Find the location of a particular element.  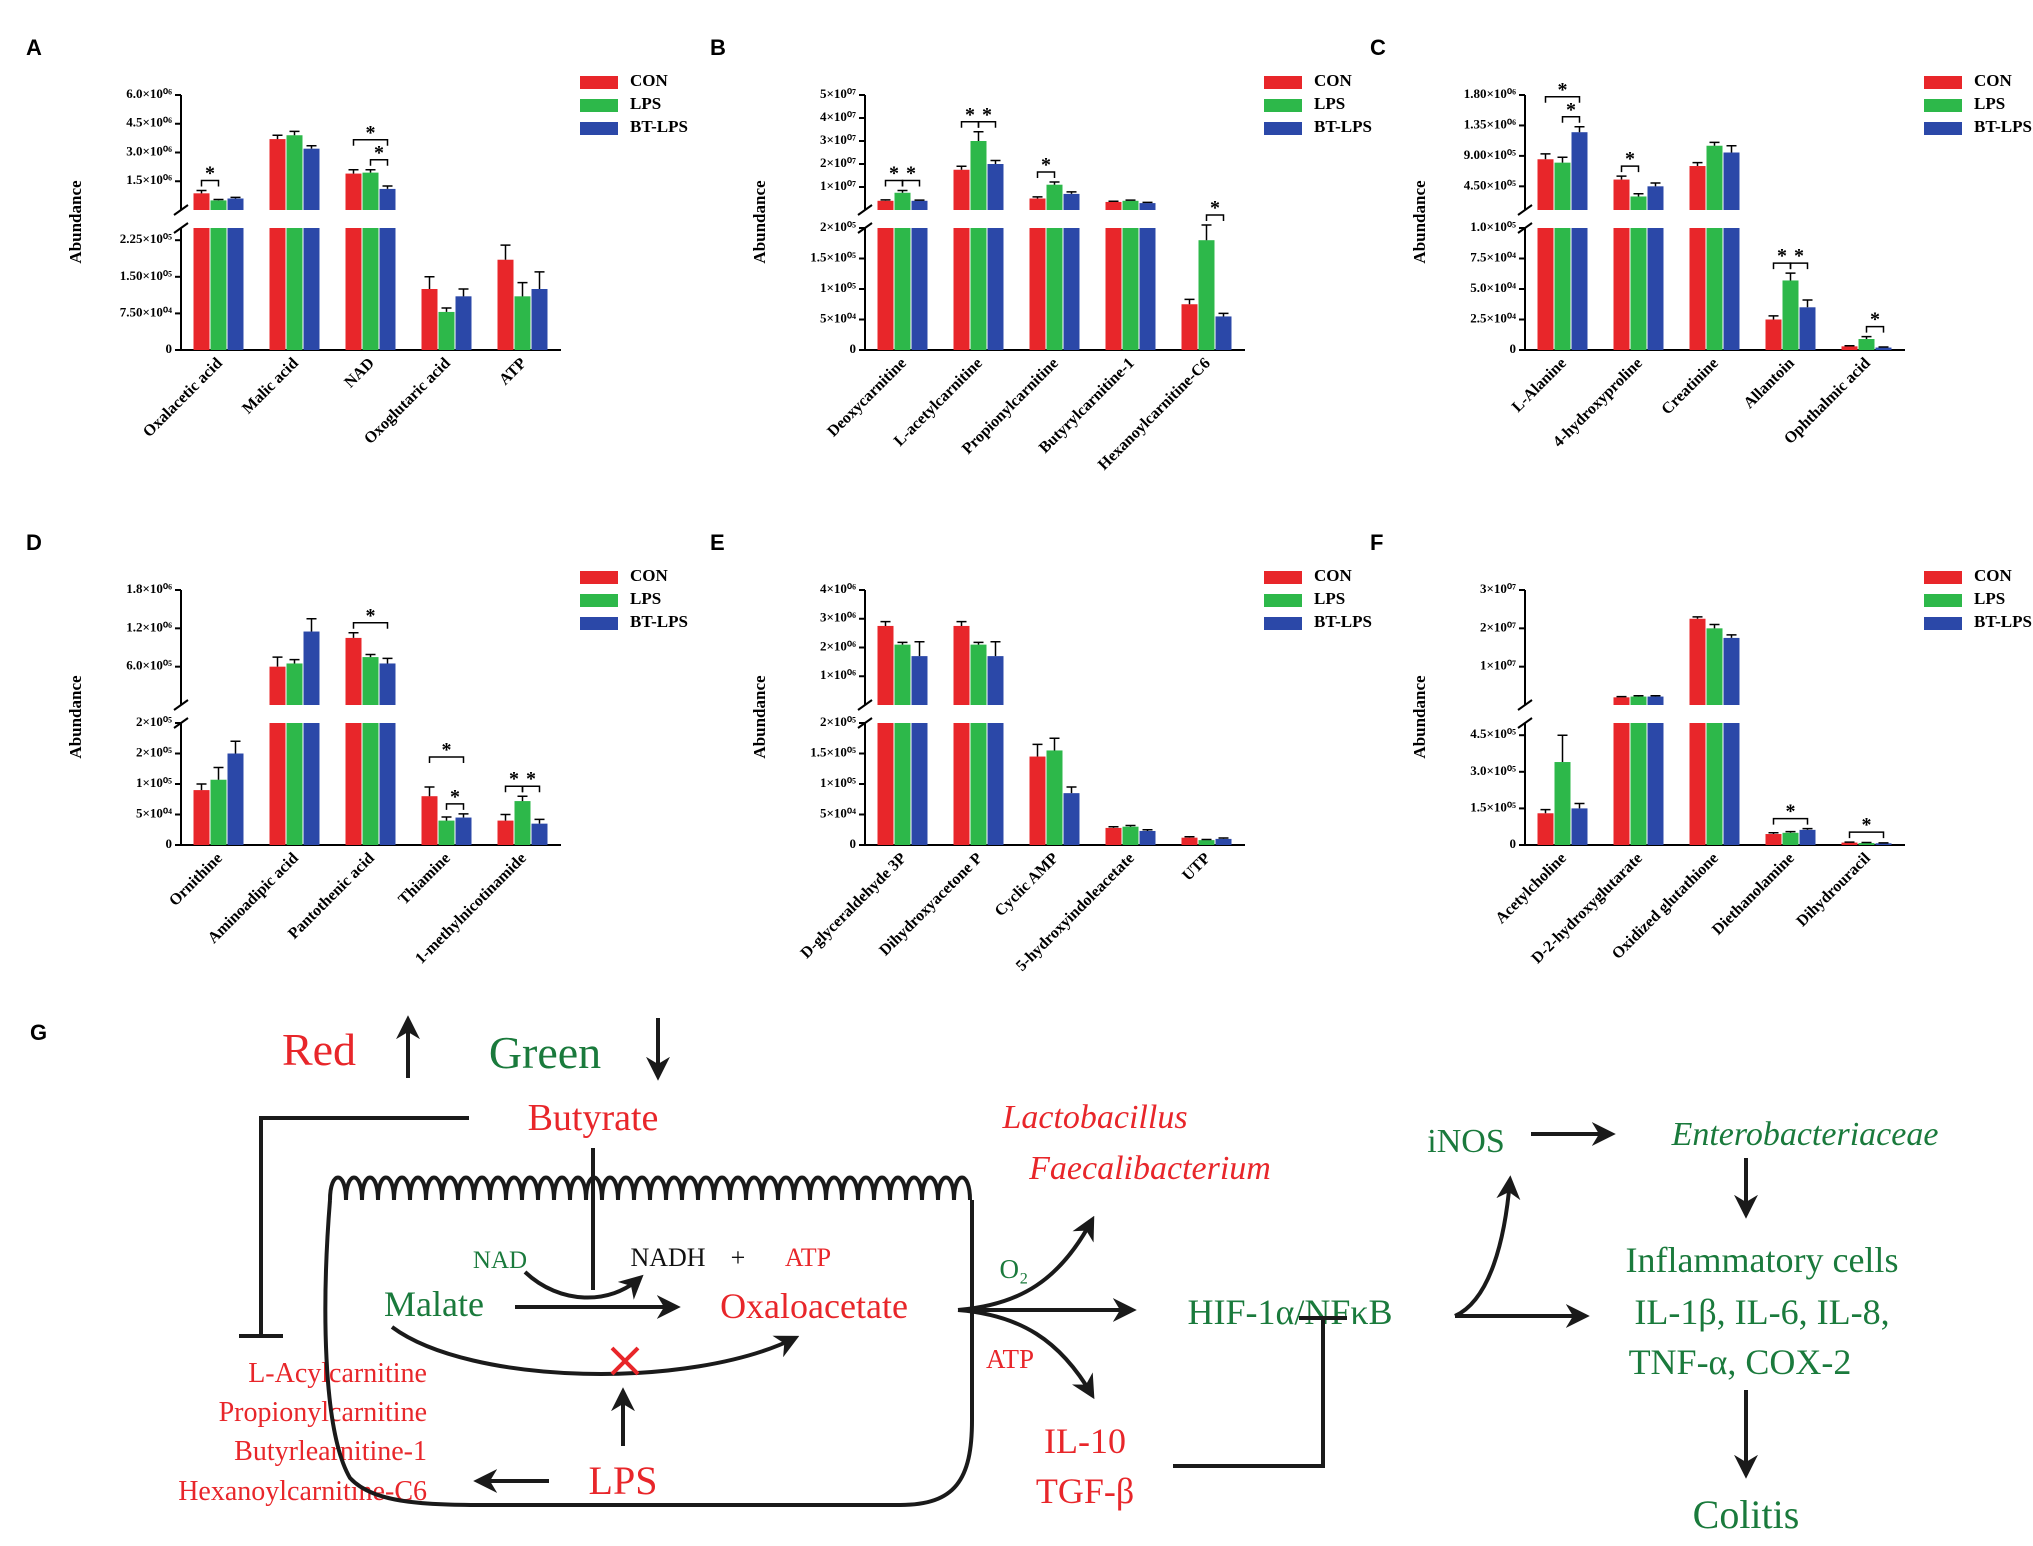

y-tick-label: 5×10⁰⁷ is located at coordinates (838, 93).